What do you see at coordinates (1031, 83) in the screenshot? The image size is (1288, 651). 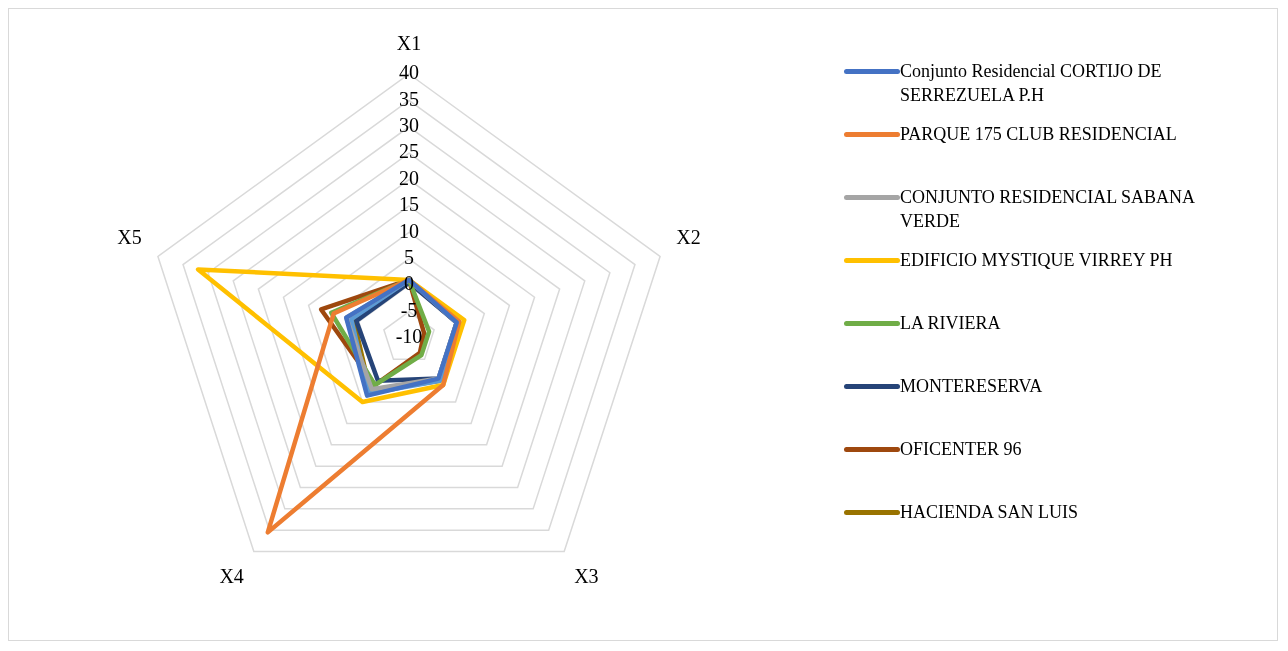 I see `legend-label: Conjunto Residencial CORTIJO DE SERREZUELA P.H` at bounding box center [1031, 83].